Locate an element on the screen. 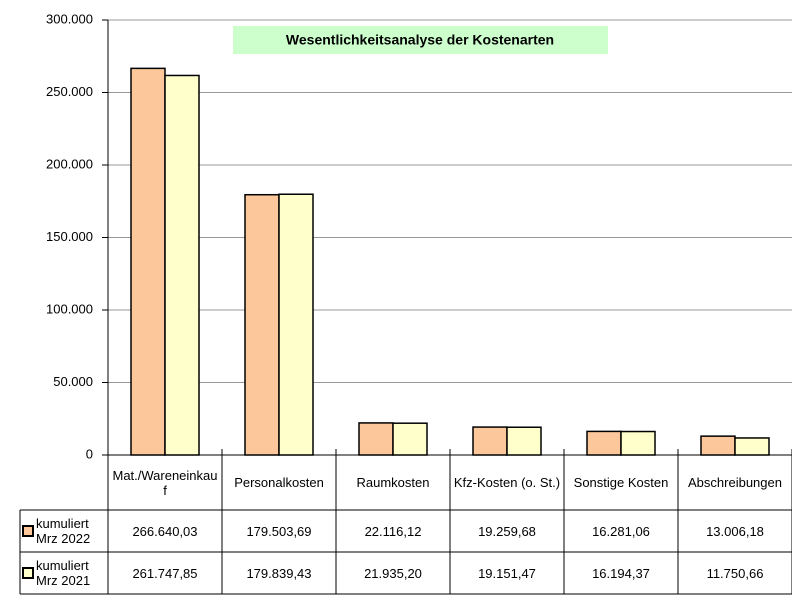  table-value: 261.747,85 is located at coordinates (165, 573).